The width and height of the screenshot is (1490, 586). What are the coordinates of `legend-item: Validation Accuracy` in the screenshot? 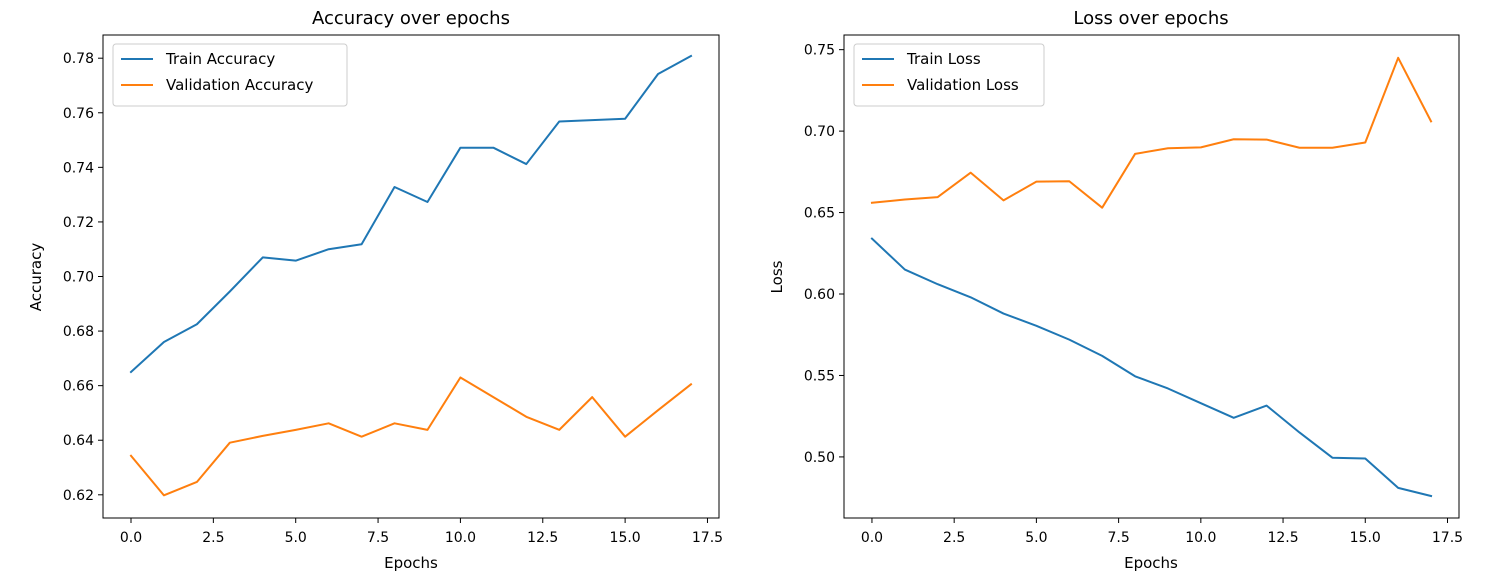 It's located at (217, 85).